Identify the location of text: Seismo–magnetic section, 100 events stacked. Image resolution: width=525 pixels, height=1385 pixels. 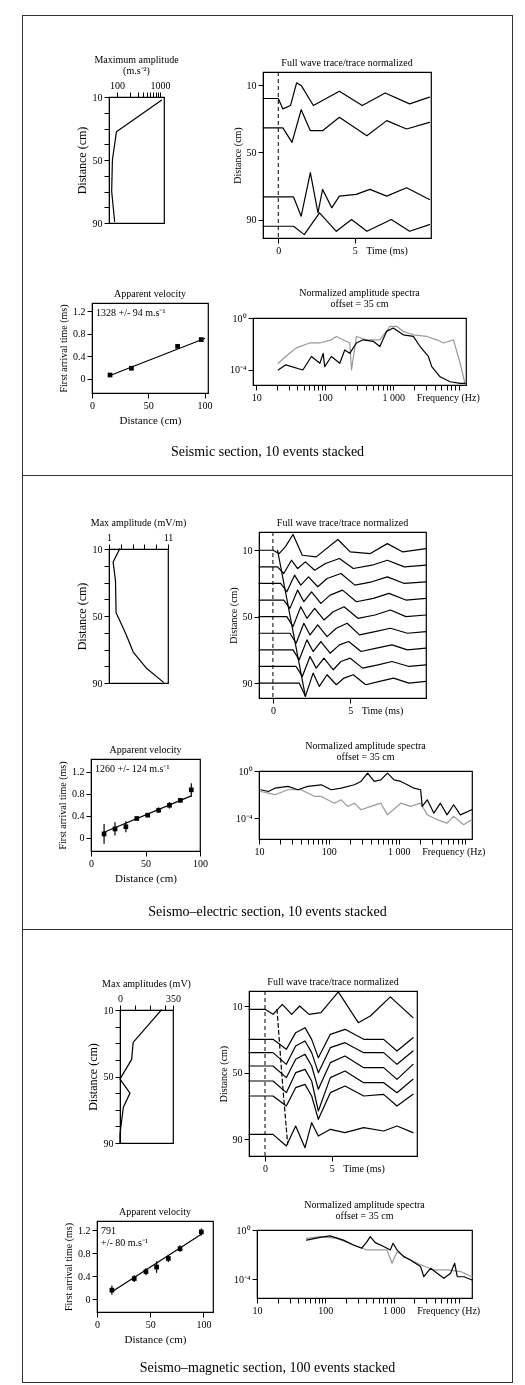
(267, 1368).